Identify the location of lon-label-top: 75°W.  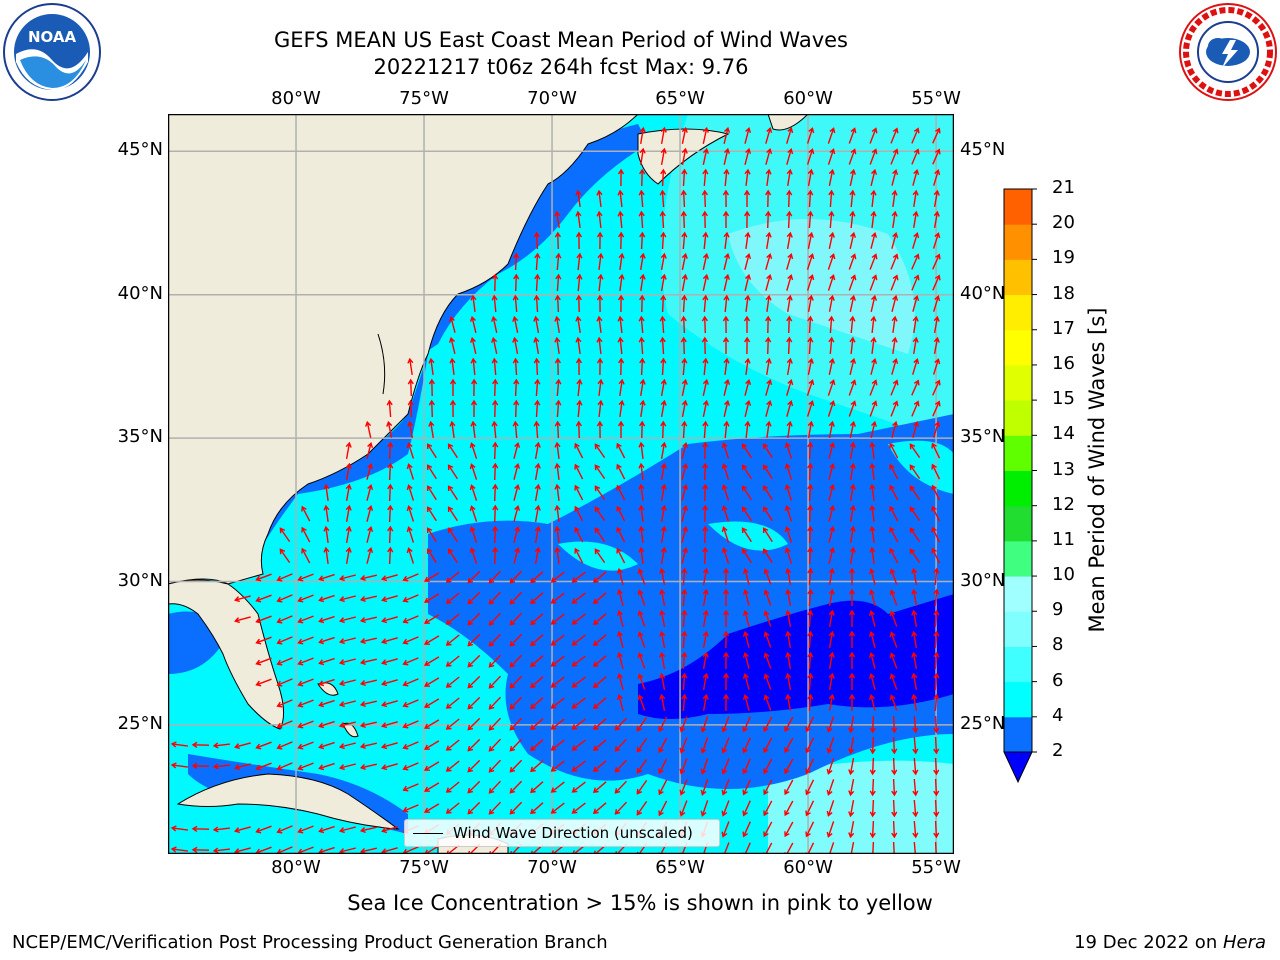
(424, 98).